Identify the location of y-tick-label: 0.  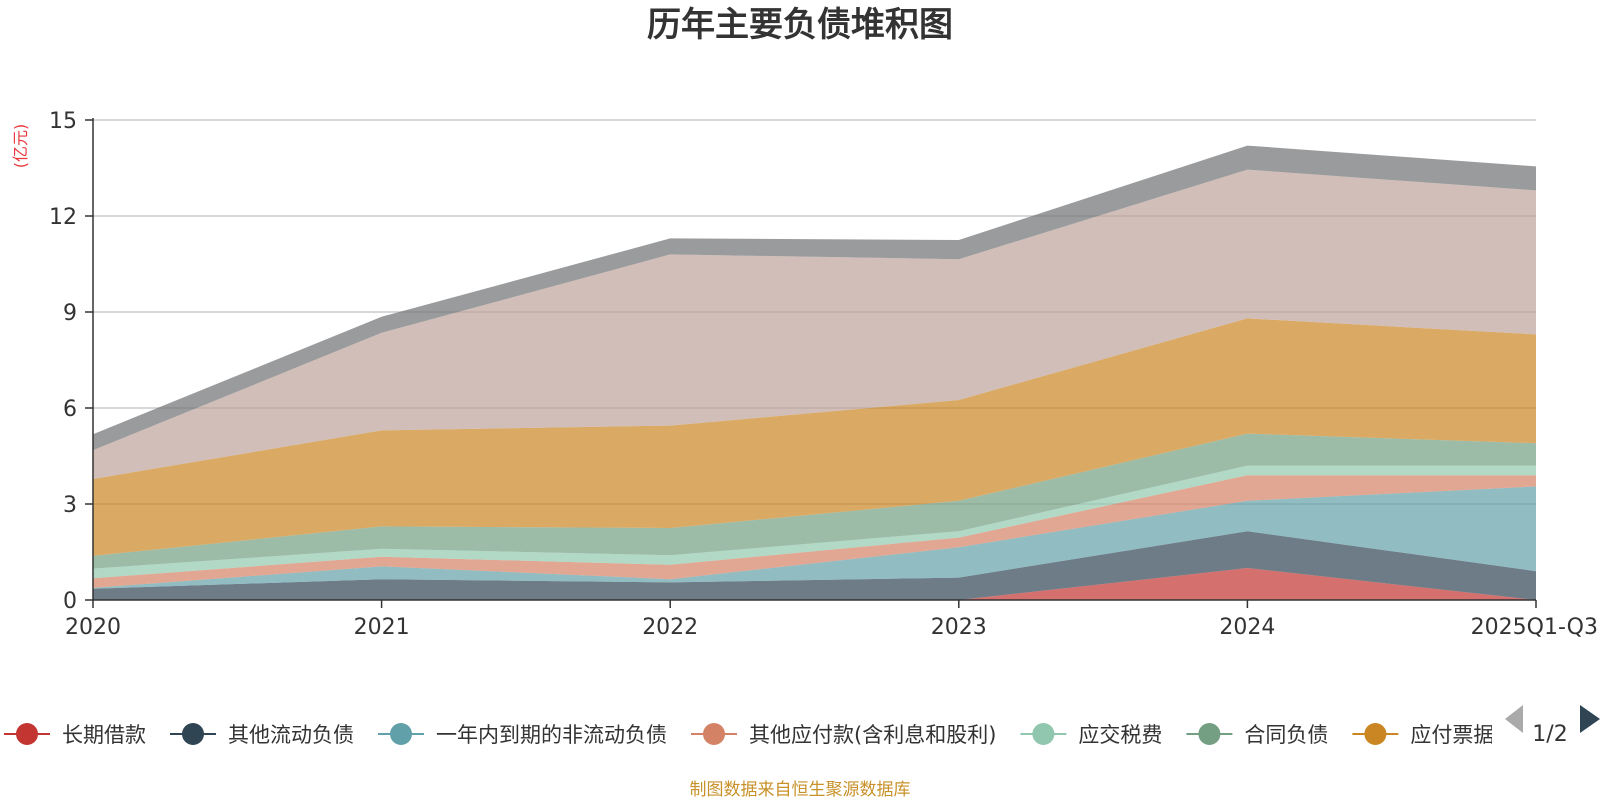
(70, 601).